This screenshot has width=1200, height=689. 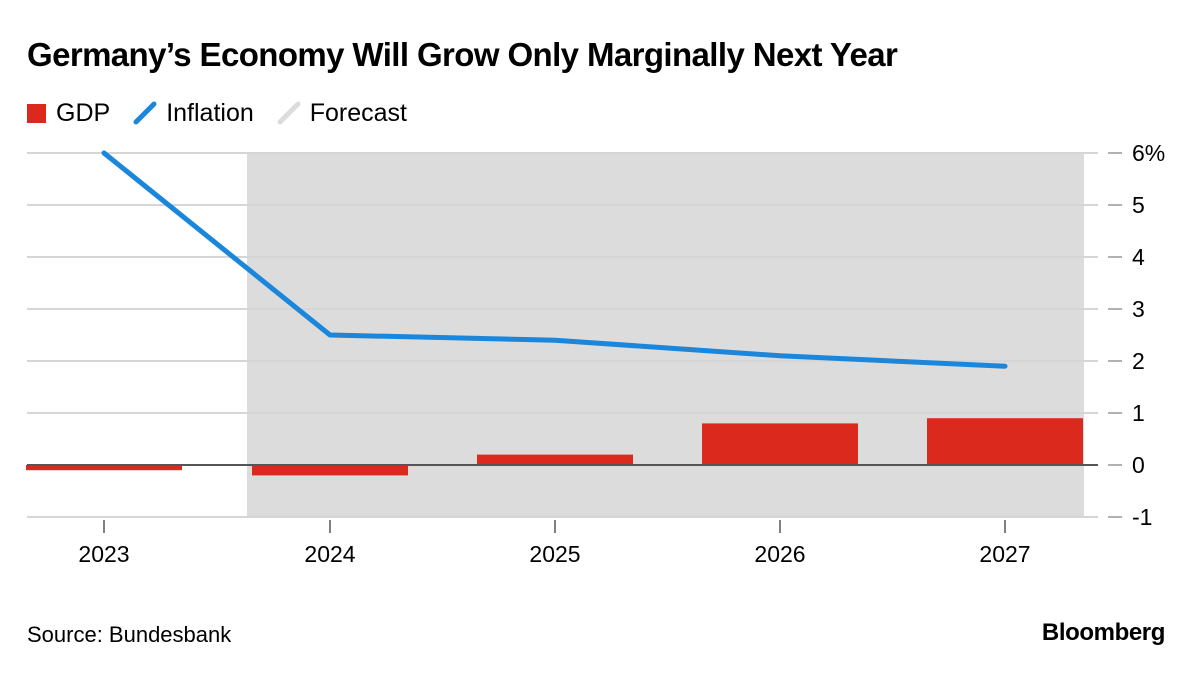 I want to click on y-tick-label-4: 4, so click(x=1138, y=257).